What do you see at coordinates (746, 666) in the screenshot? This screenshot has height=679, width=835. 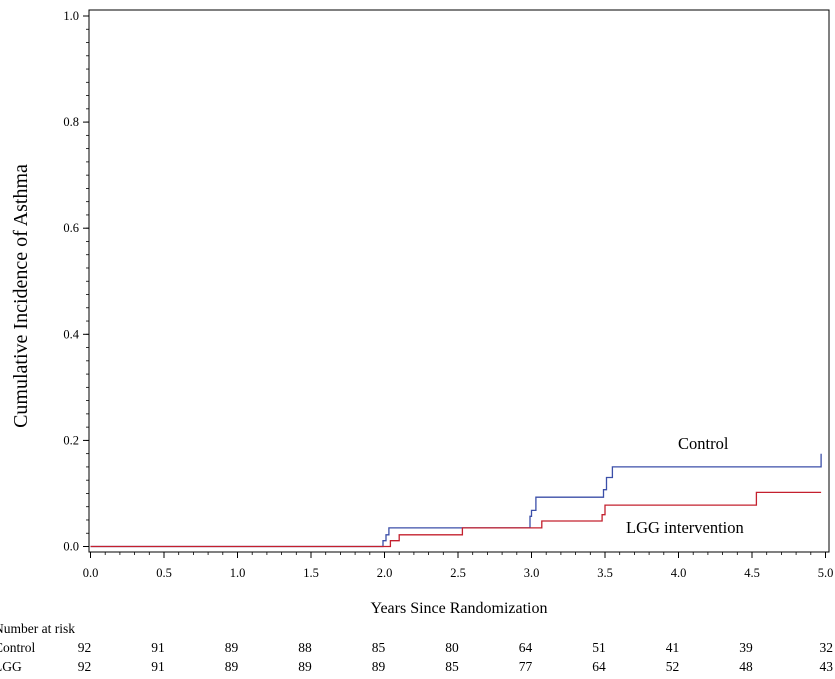 I see `risk-value: 48` at bounding box center [746, 666].